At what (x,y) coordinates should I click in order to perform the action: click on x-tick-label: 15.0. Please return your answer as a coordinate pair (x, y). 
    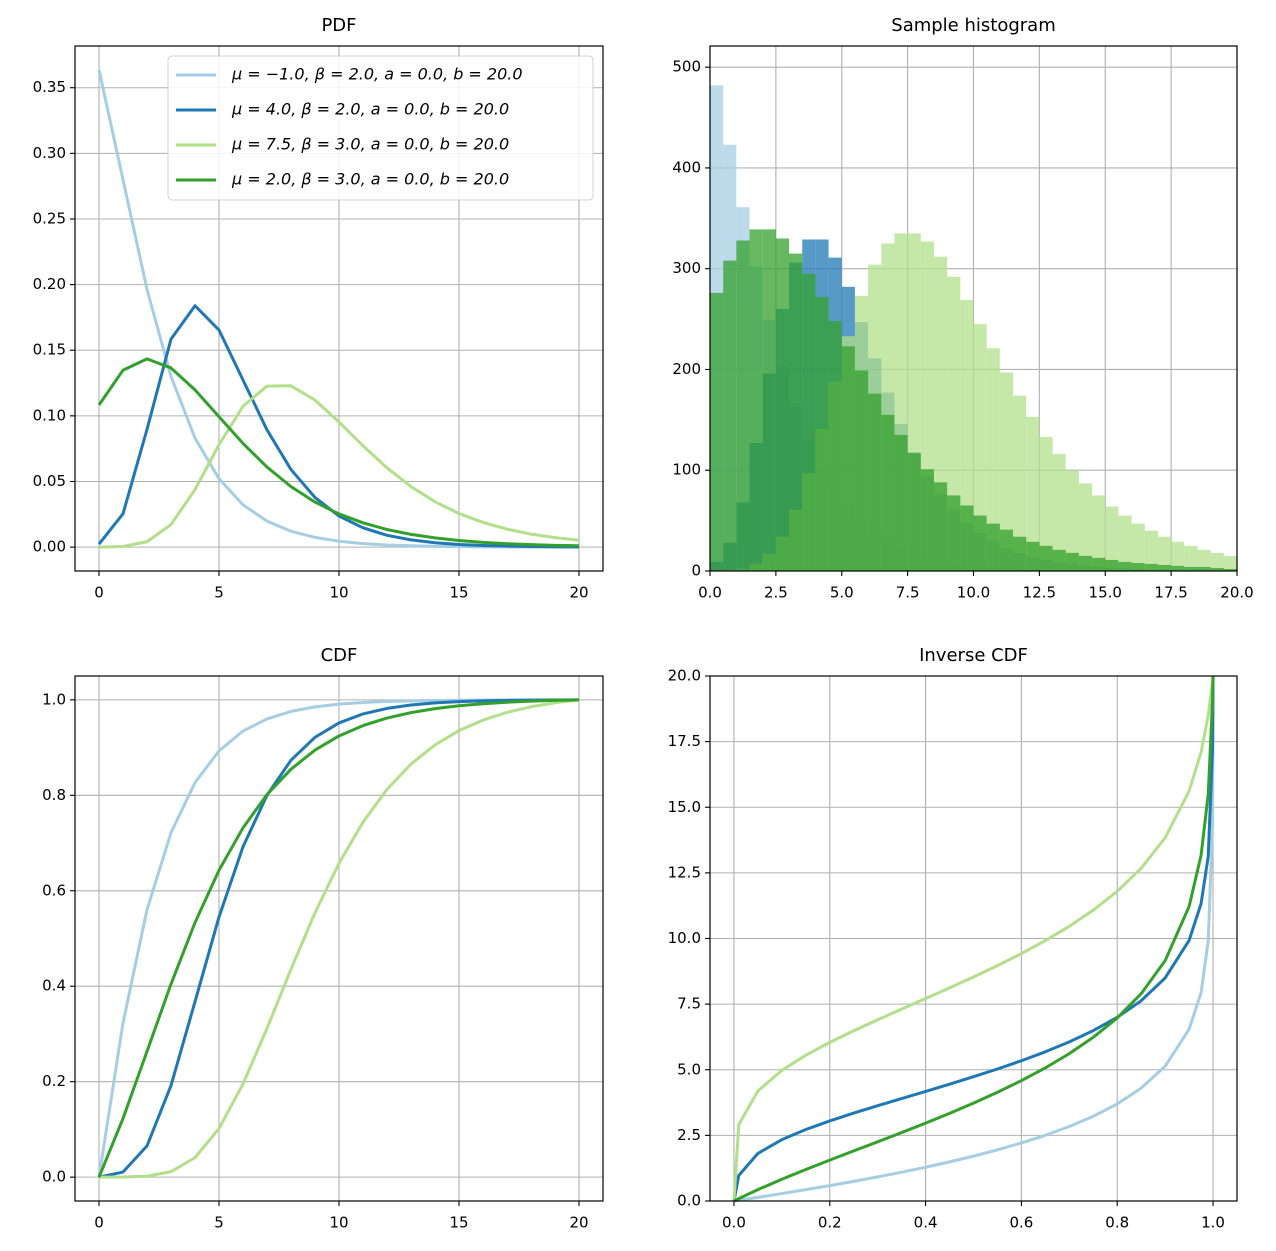
    Looking at the image, I should click on (1105, 593).